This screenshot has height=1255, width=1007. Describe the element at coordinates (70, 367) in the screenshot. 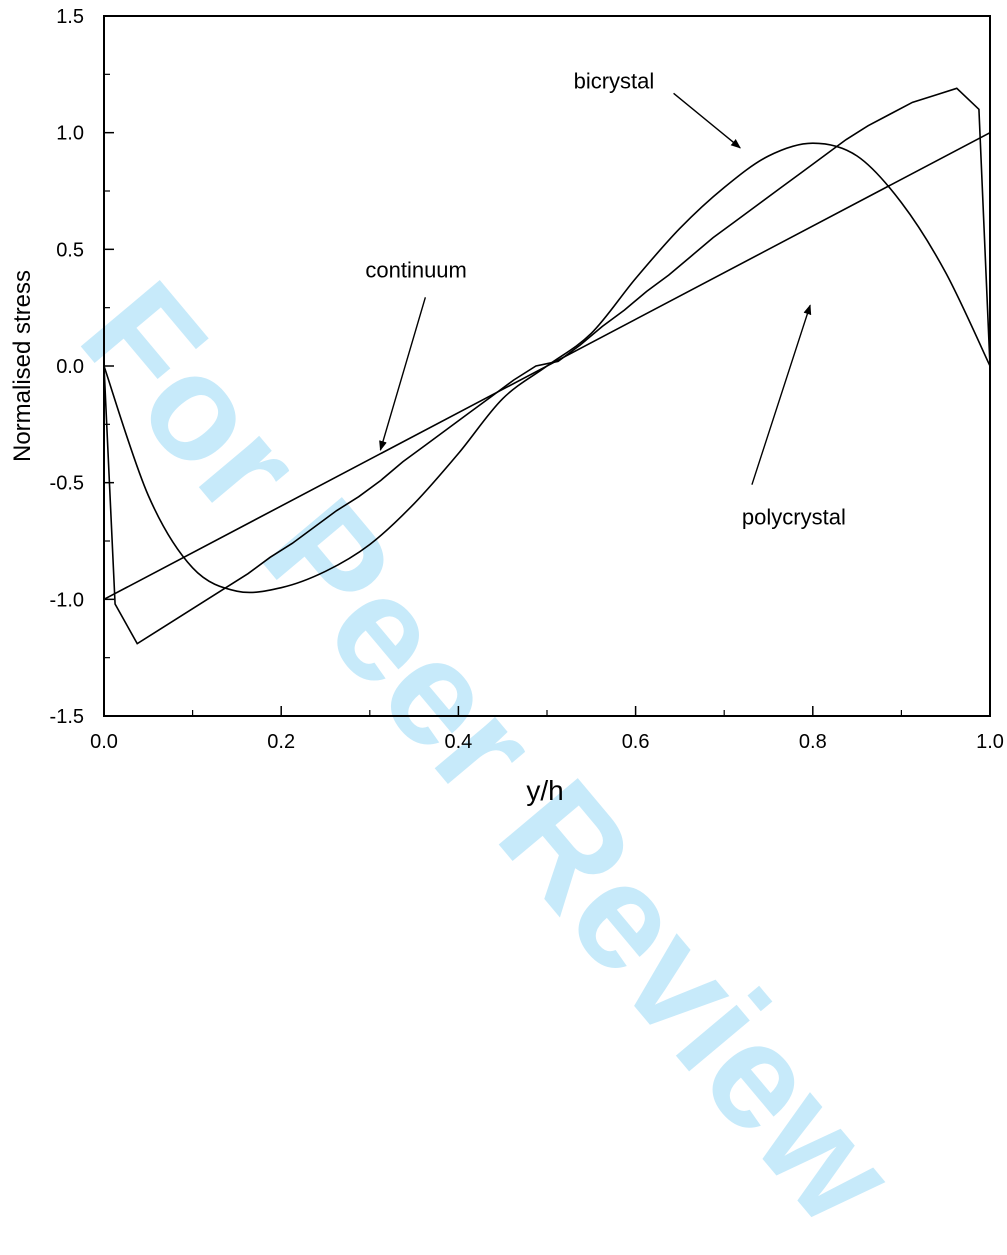

I see `y-tick-label: 0.0` at that location.